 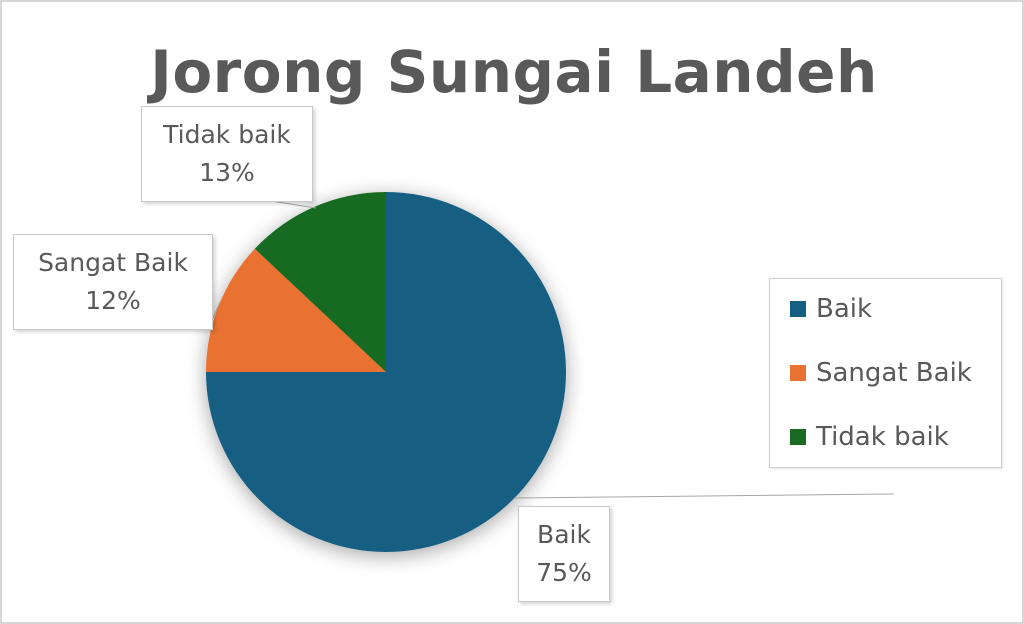 I want to click on legend-item-sangat-baik: Sangat Baik, so click(x=881, y=373).